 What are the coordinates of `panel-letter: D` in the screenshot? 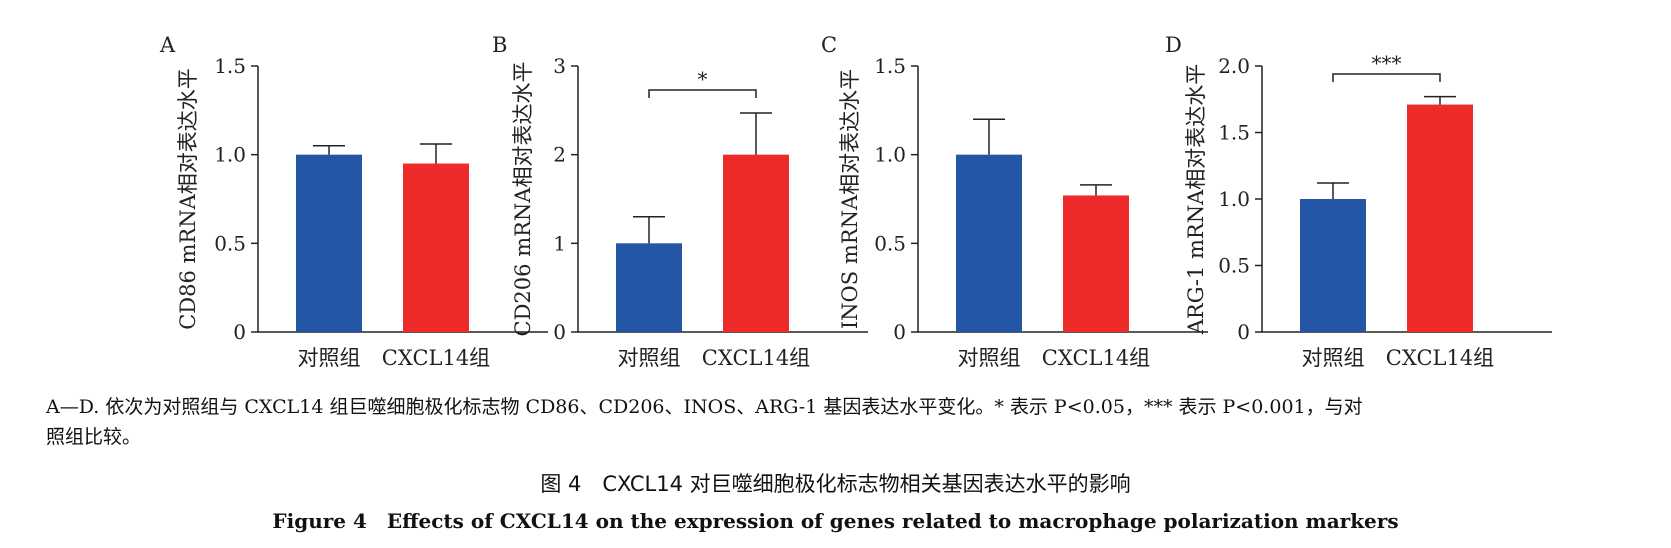 It's located at (1173, 45).